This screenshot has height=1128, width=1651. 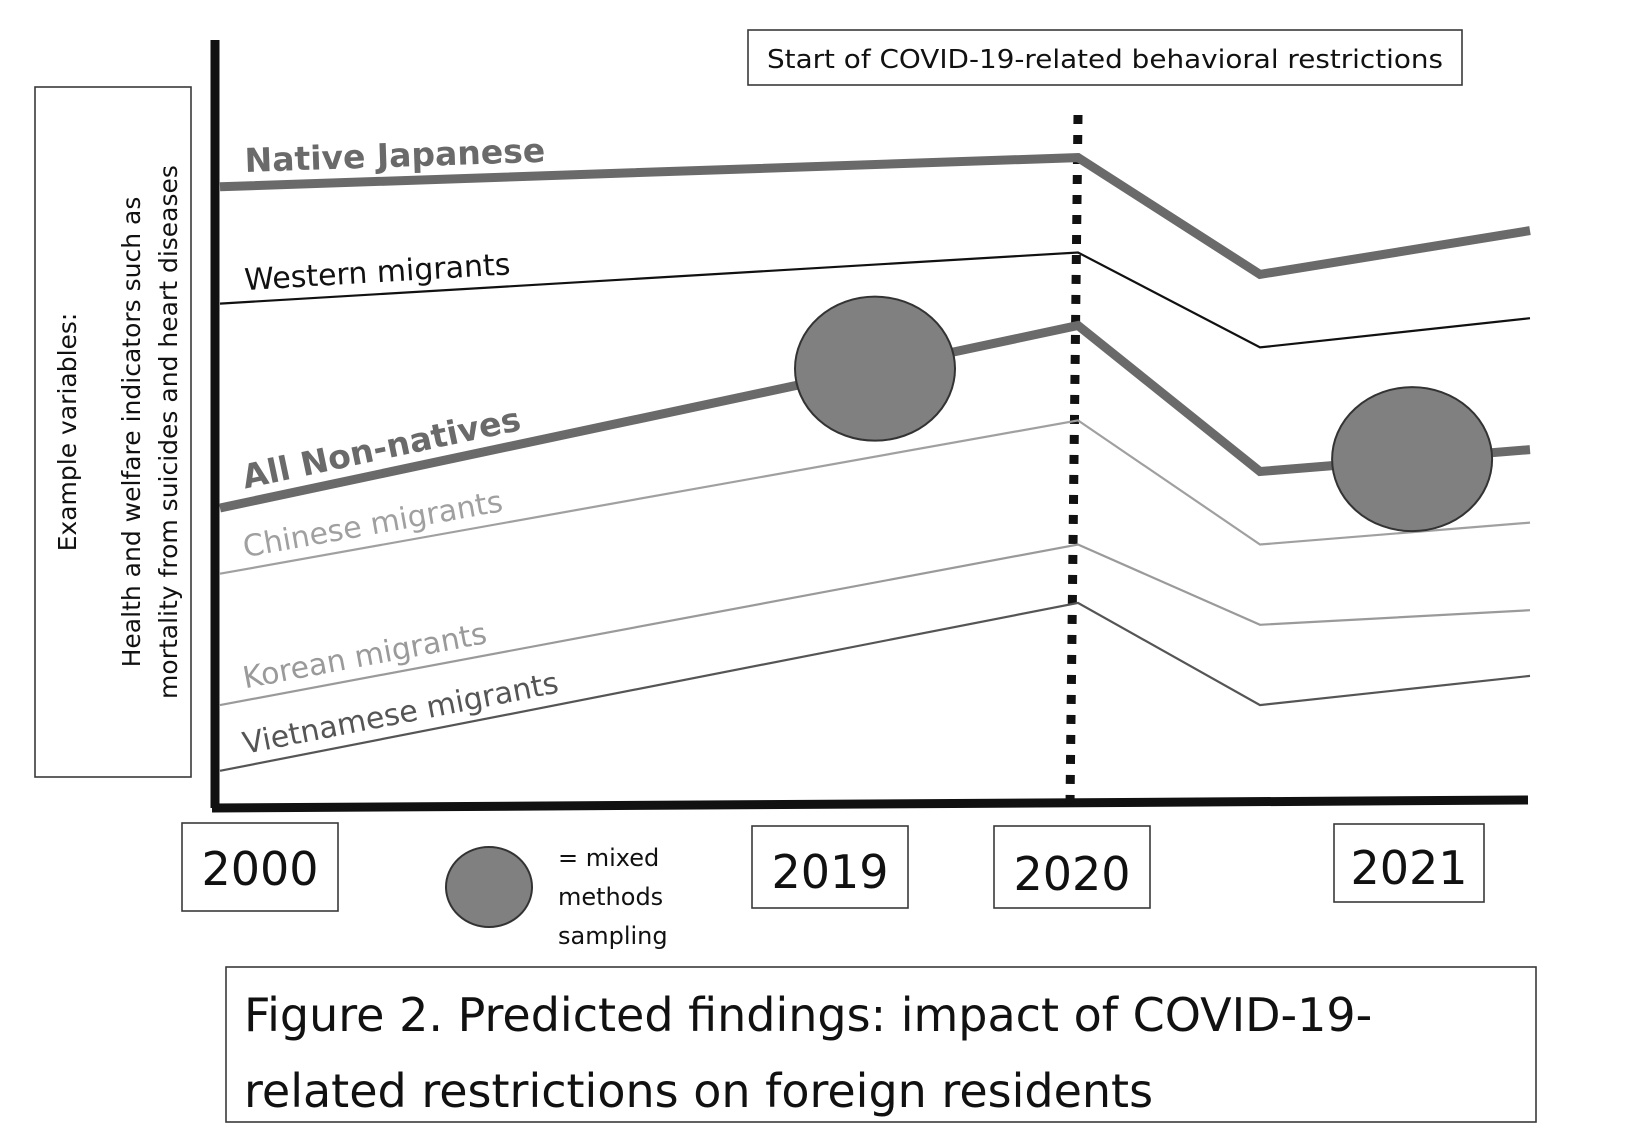 I want to click on annotation-box, so click(x=1105, y=57).